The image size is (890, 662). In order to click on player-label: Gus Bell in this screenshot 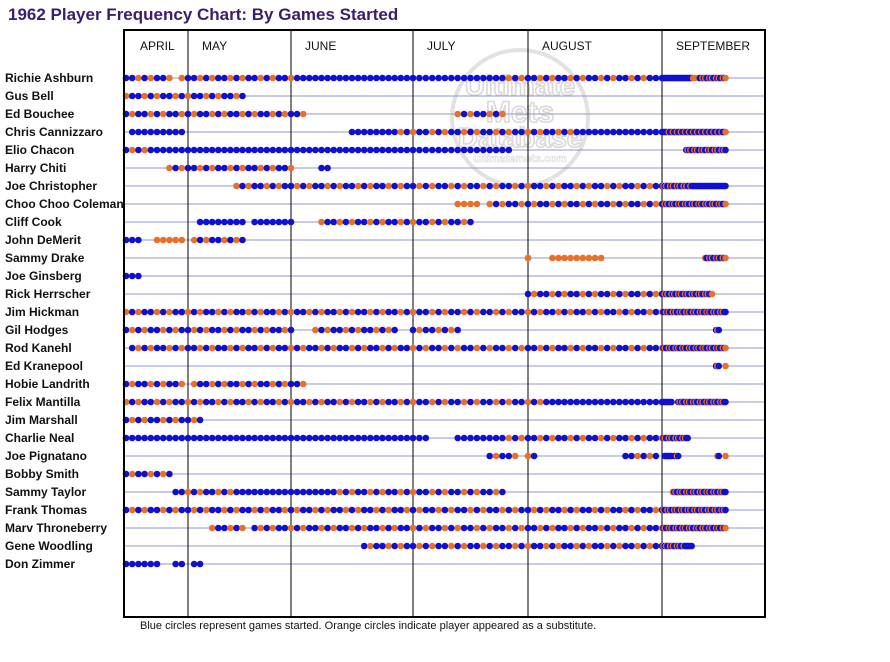, I will do `click(29, 96)`.